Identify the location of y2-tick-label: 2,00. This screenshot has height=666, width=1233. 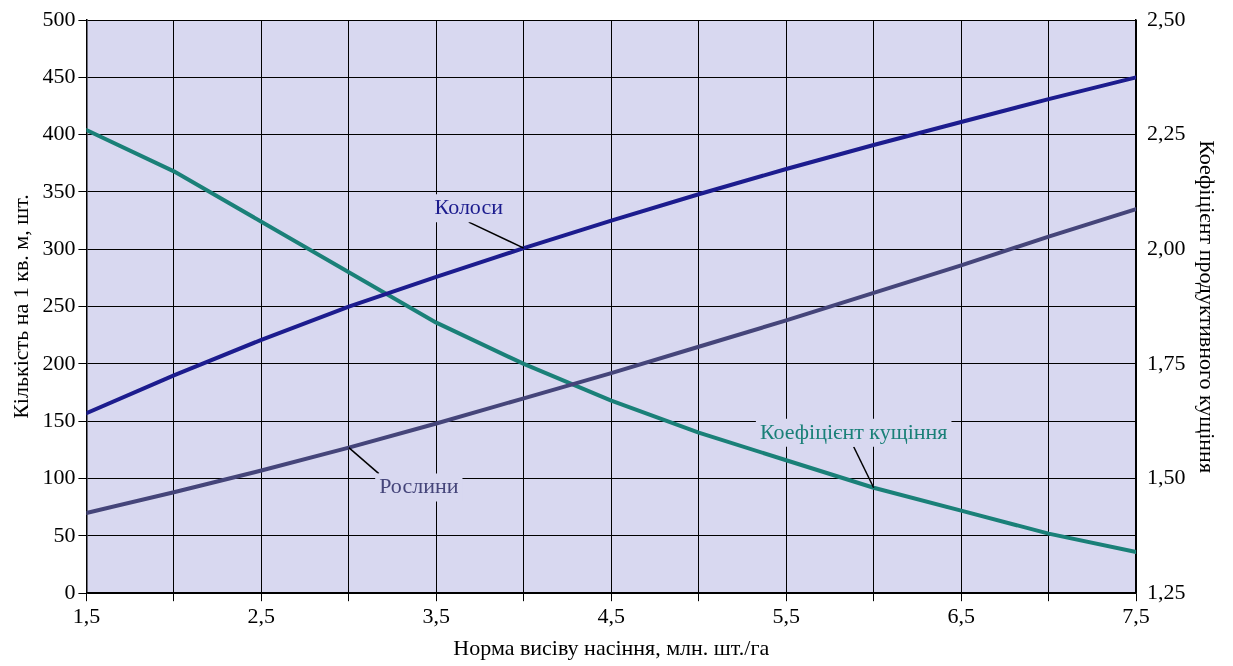
(1166, 248).